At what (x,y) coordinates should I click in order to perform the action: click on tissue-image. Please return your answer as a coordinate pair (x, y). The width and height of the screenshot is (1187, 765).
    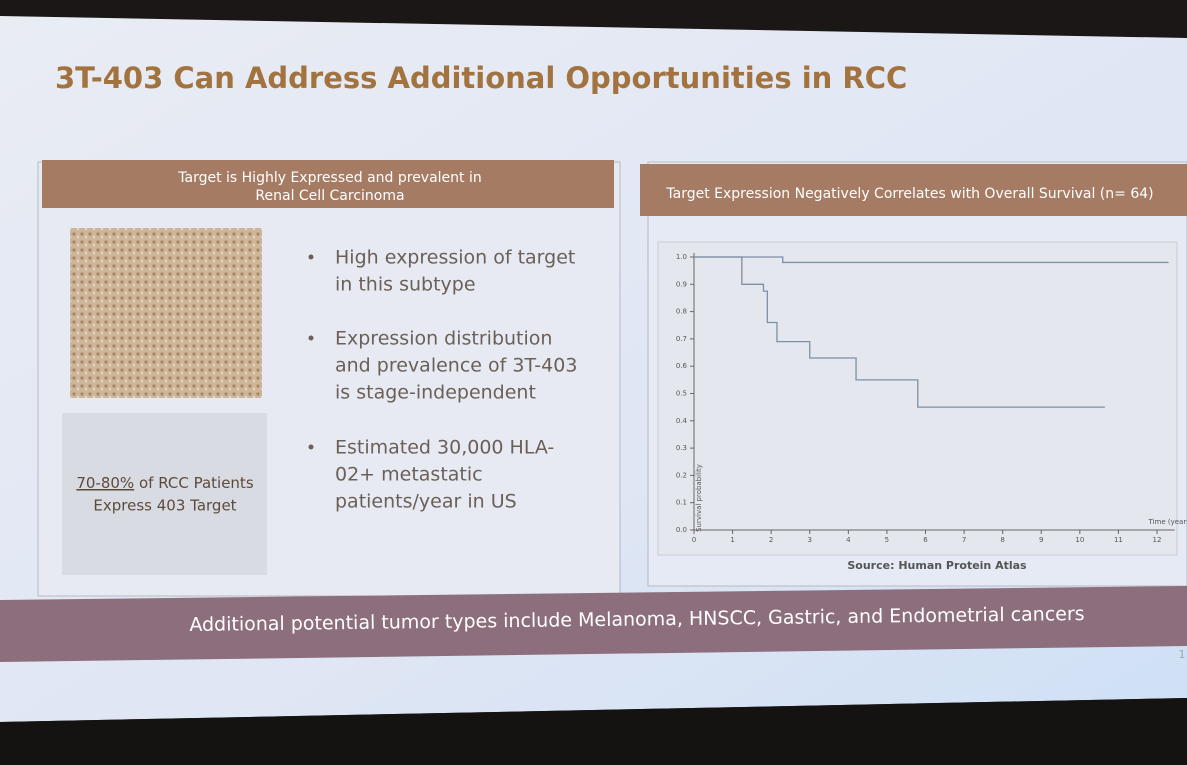
    Looking at the image, I should click on (166, 313).